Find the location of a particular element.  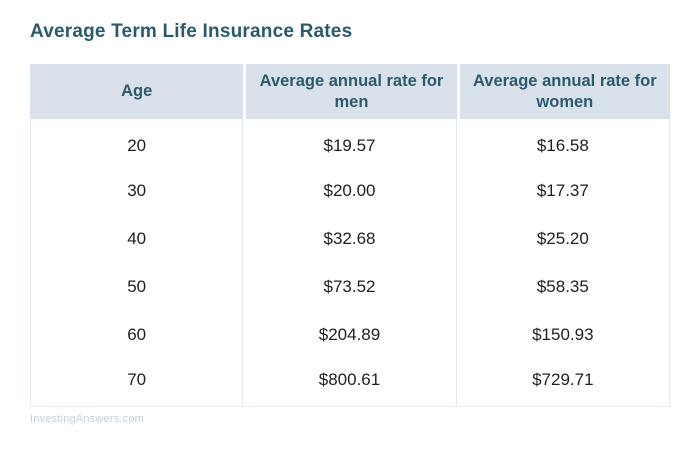

table-row: 50 $73.52 $58.35 is located at coordinates (350, 287).